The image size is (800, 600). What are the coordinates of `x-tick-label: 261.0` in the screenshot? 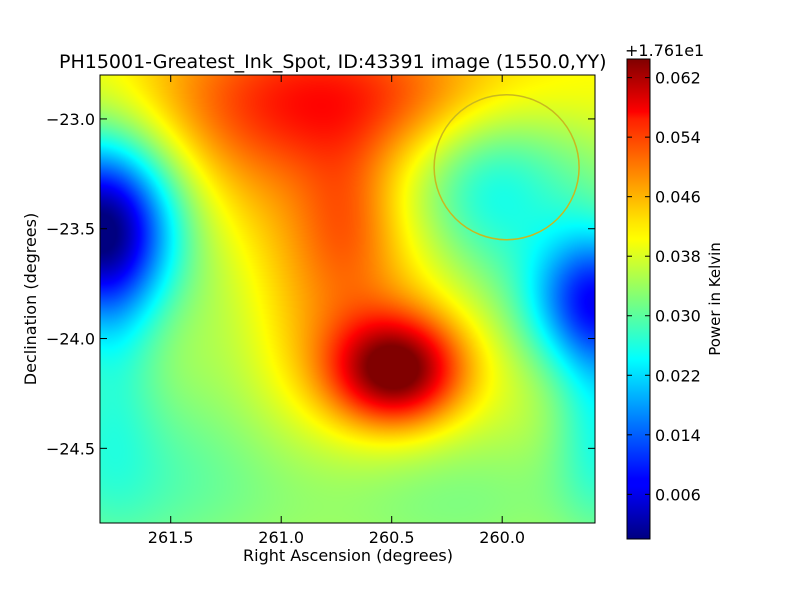 It's located at (281, 537).